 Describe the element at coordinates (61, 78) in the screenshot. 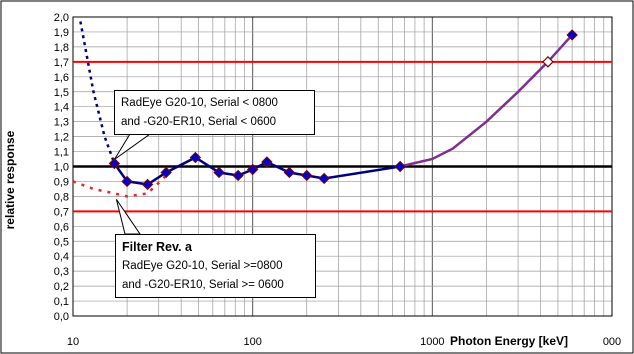

I see `y-tick-label: 1,6` at that location.